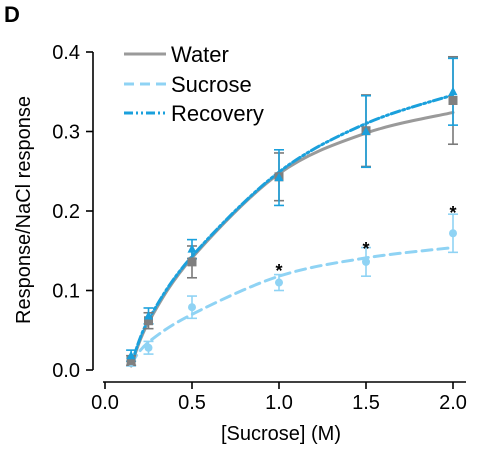 This screenshot has width=484, height=452. What do you see at coordinates (281, 434) in the screenshot?
I see `x-axis-title: [Sucrose] (M)` at bounding box center [281, 434].